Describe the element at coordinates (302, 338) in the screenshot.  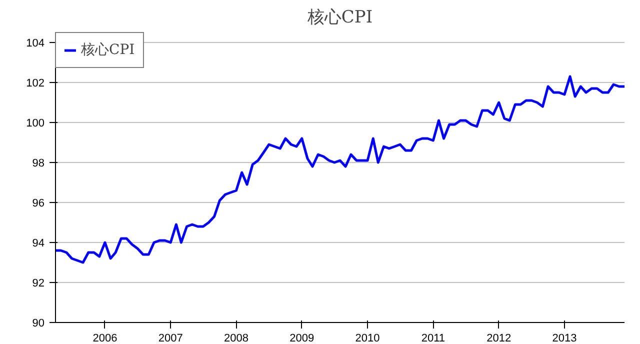
I see `x-tick-label: 2009` at that location.